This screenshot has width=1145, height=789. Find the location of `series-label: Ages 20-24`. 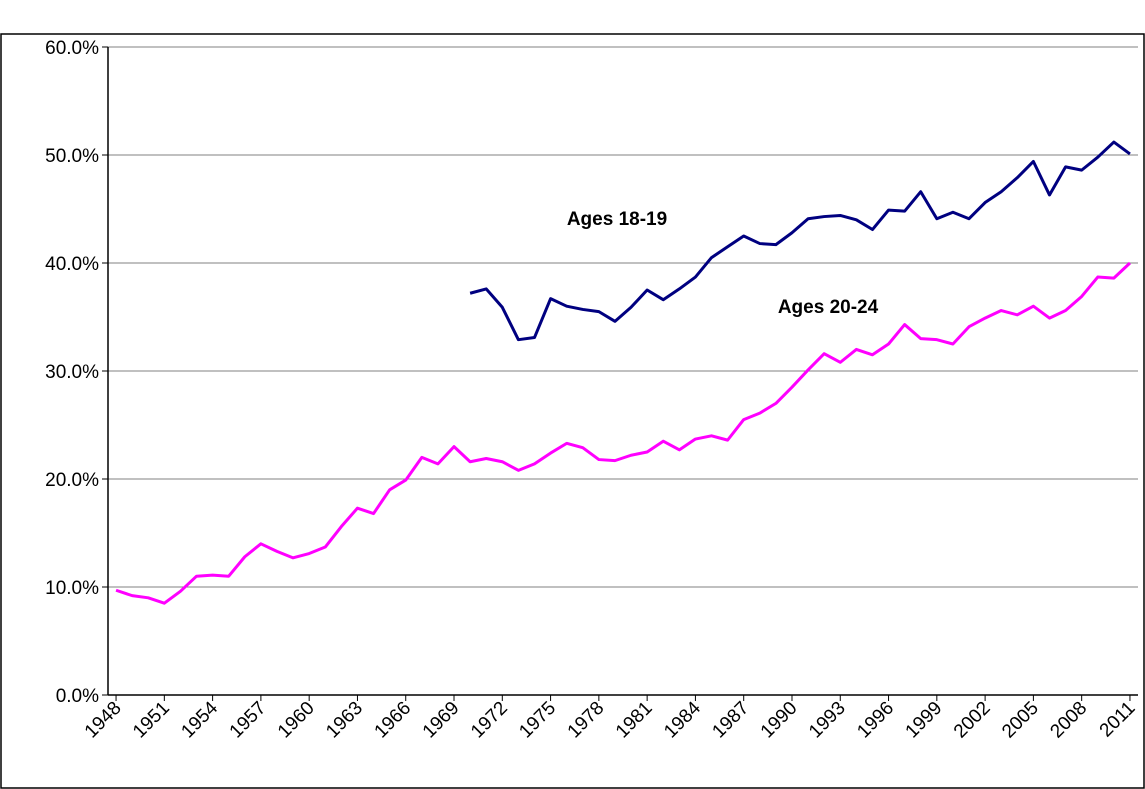

series-label: Ages 20-24 is located at coordinates (828, 307).